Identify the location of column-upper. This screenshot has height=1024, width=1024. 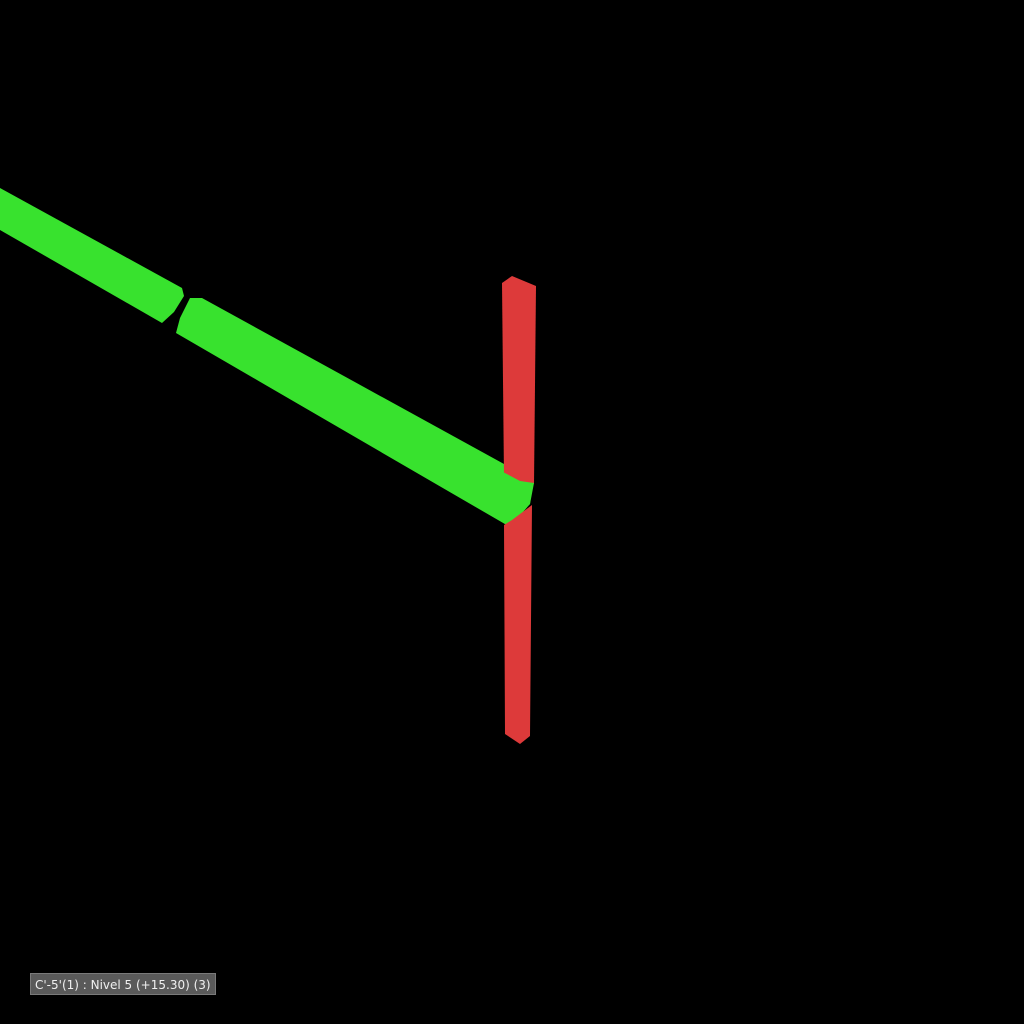
(519, 380).